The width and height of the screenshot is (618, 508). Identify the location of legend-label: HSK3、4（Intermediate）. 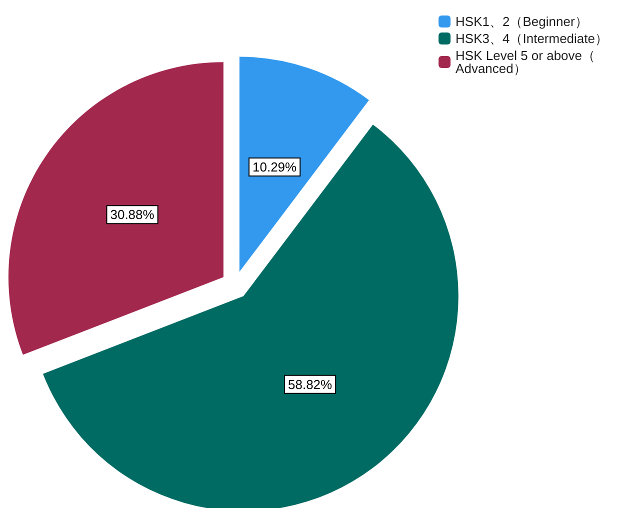
(532, 38).